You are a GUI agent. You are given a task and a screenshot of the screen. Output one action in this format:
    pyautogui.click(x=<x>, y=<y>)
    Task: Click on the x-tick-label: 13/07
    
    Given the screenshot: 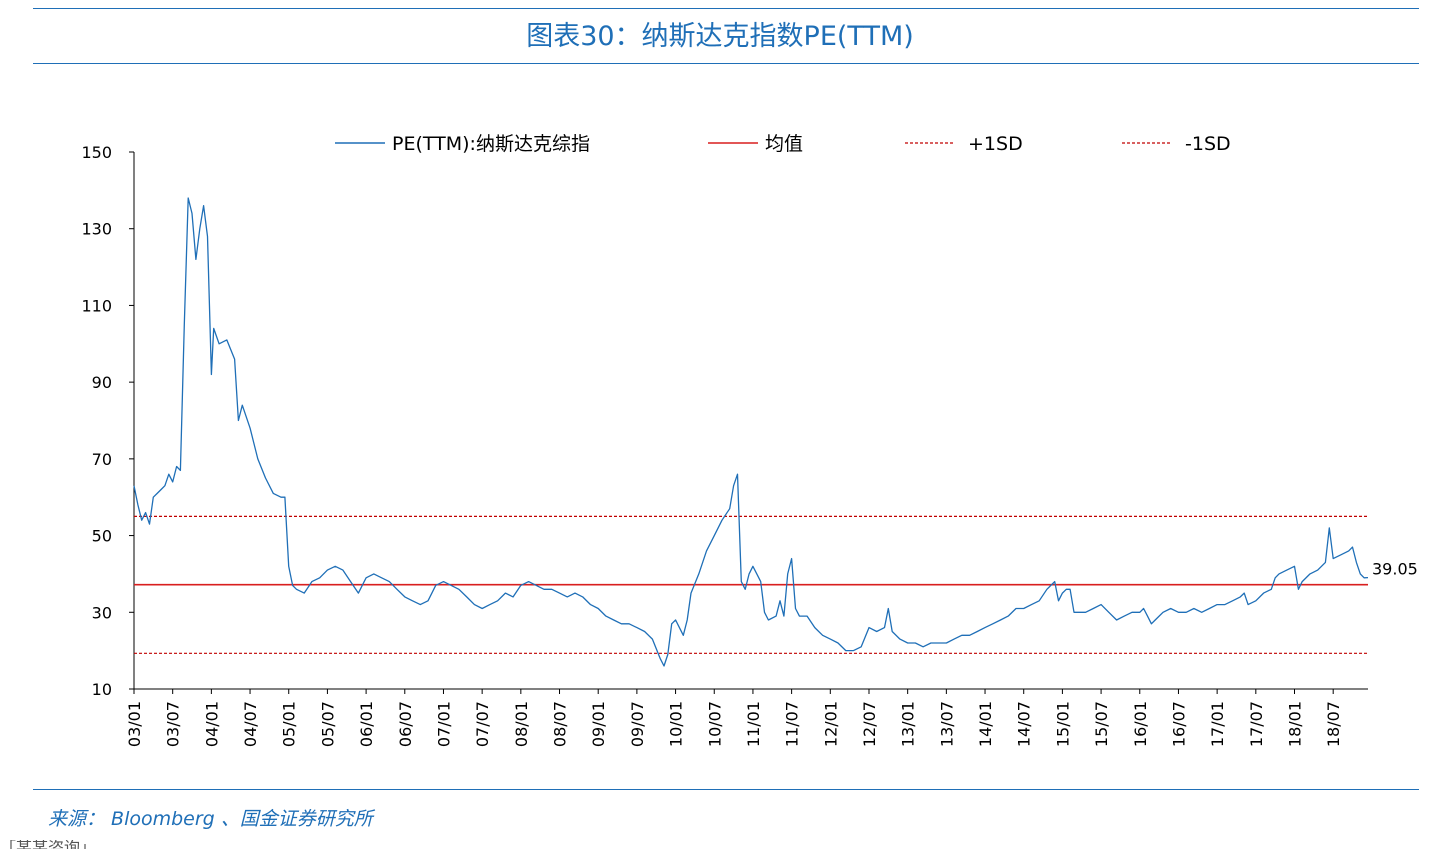 What is the action you would take?
    pyautogui.click(x=946, y=724)
    